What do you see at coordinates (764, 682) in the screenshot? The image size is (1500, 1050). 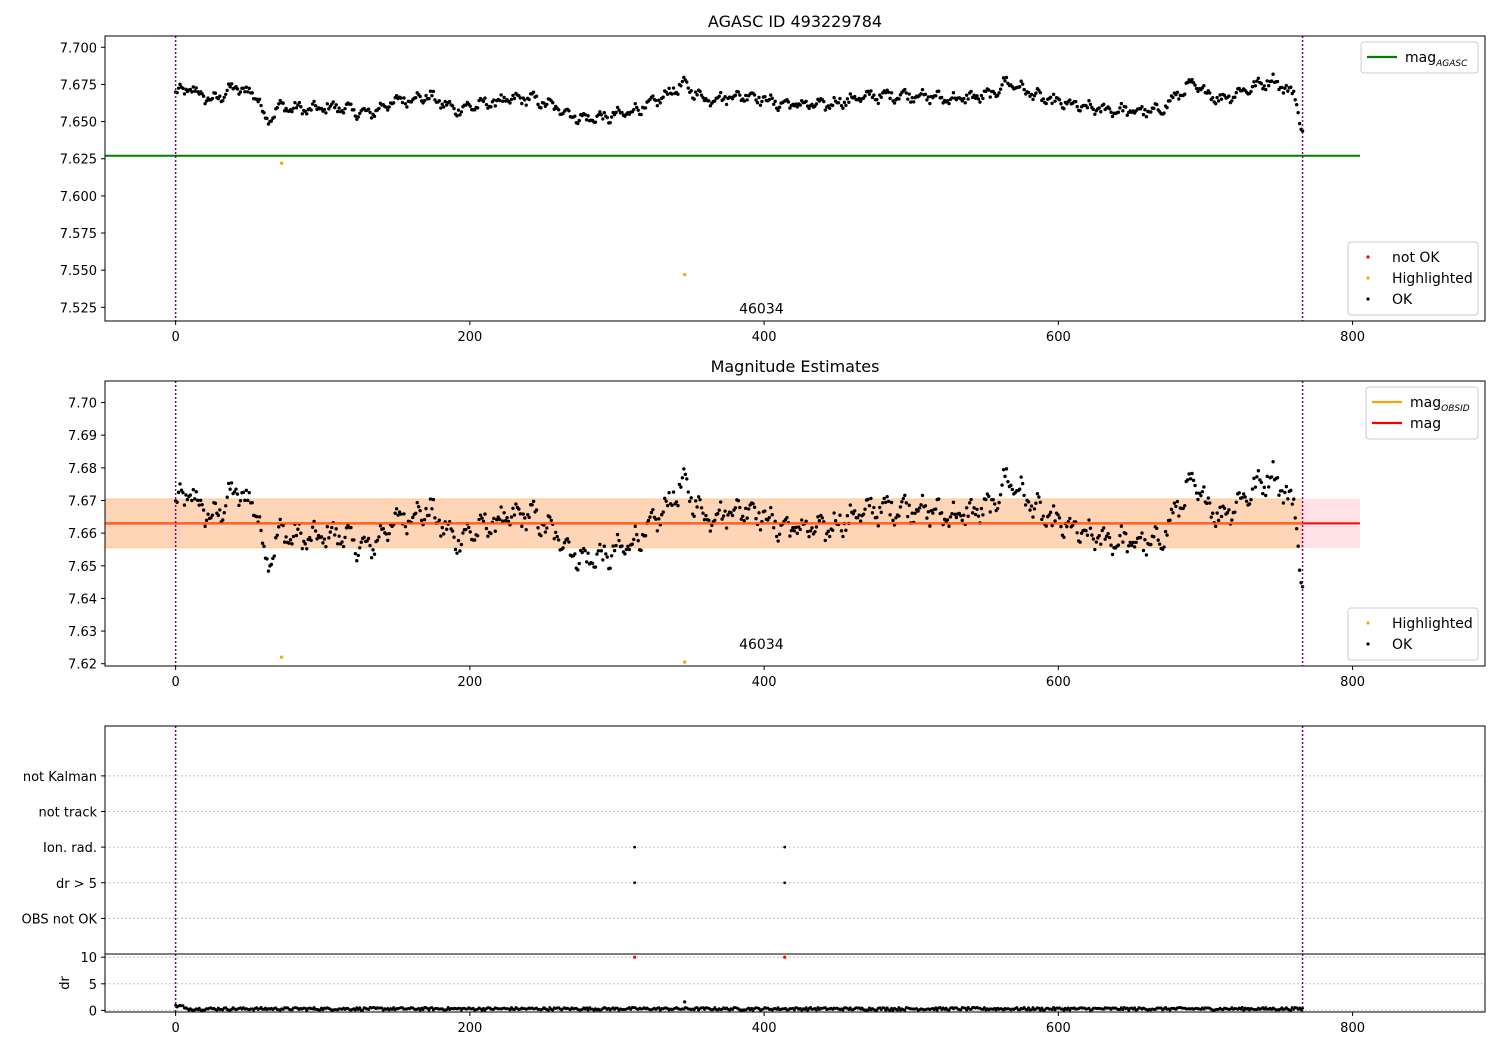 I see `x-tick-label: 400` at bounding box center [764, 682].